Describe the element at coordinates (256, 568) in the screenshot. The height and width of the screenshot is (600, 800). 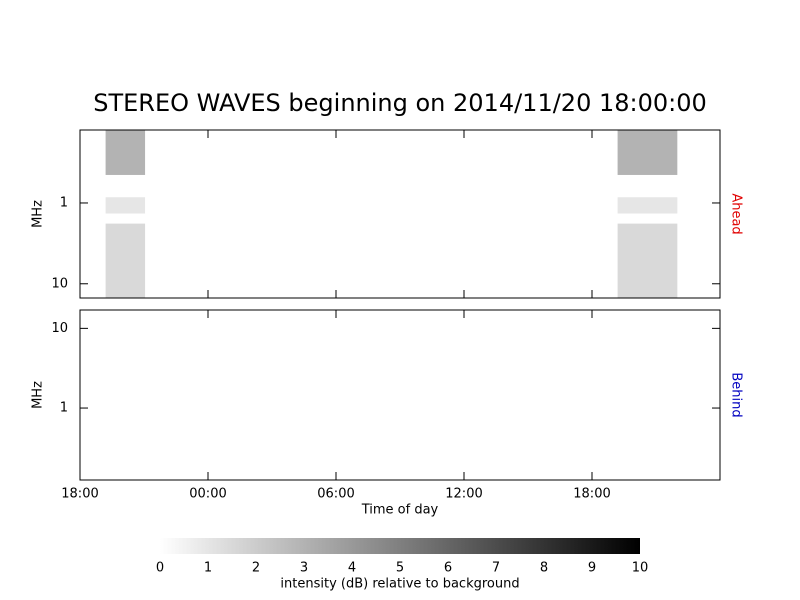
I see `colorbar-tick-label: 2` at that location.